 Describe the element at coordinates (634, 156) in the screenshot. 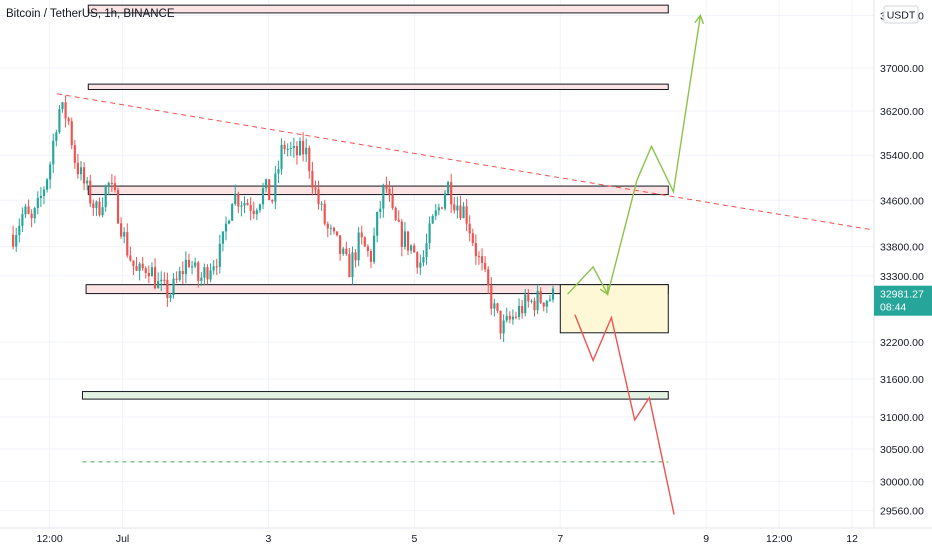

I see `bullish-projection-path` at that location.